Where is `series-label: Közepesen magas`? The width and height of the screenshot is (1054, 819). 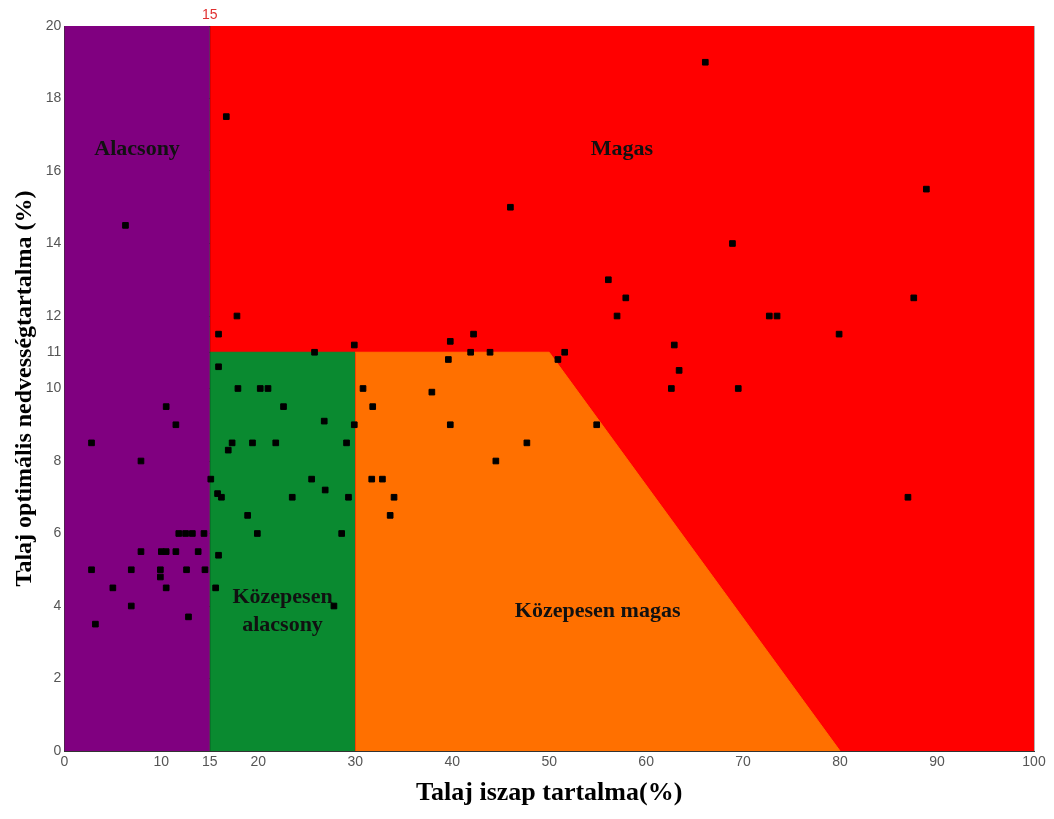
series-label: Közepesen magas is located at coordinates (597, 610).